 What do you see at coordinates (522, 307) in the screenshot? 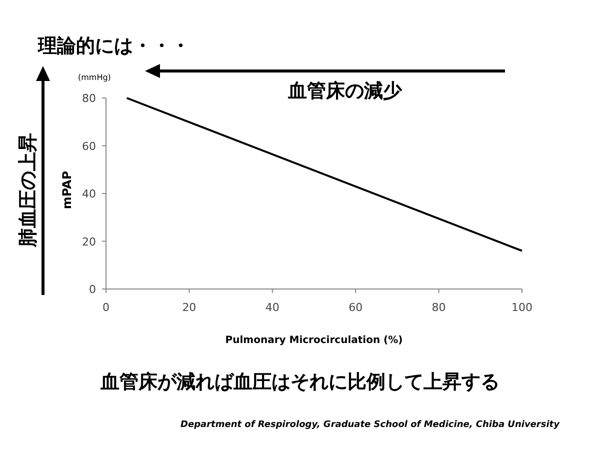
I see `x-tick-label: 100` at bounding box center [522, 307].